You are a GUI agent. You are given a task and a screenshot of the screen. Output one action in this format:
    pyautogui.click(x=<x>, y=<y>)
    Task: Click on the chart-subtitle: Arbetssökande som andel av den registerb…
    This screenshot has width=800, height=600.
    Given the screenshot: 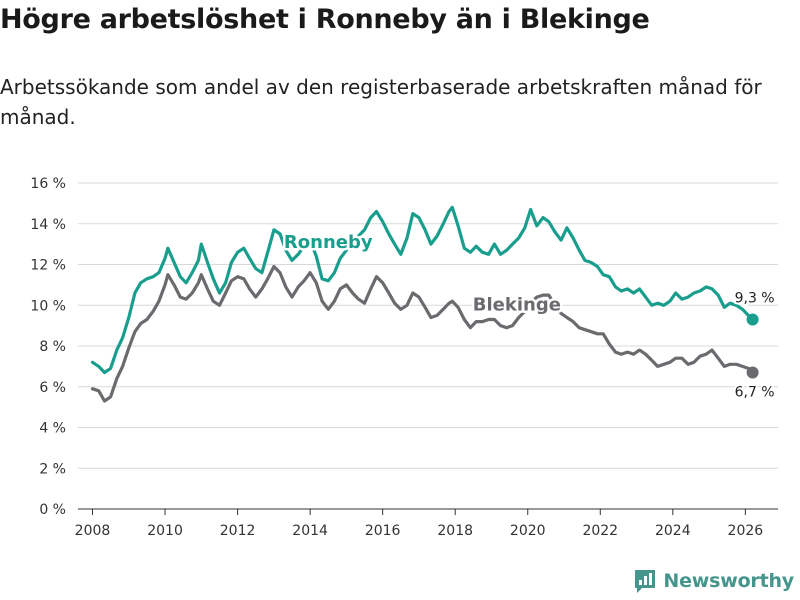 What is the action you would take?
    pyautogui.click(x=381, y=102)
    